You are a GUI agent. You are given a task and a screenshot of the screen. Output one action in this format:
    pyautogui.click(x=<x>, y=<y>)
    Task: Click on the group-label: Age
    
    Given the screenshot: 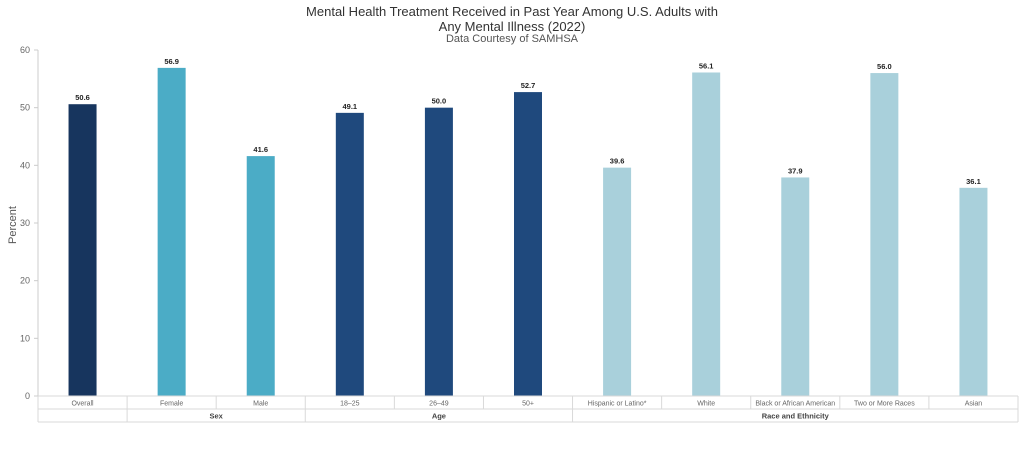 What is the action you would take?
    pyautogui.click(x=439, y=416)
    